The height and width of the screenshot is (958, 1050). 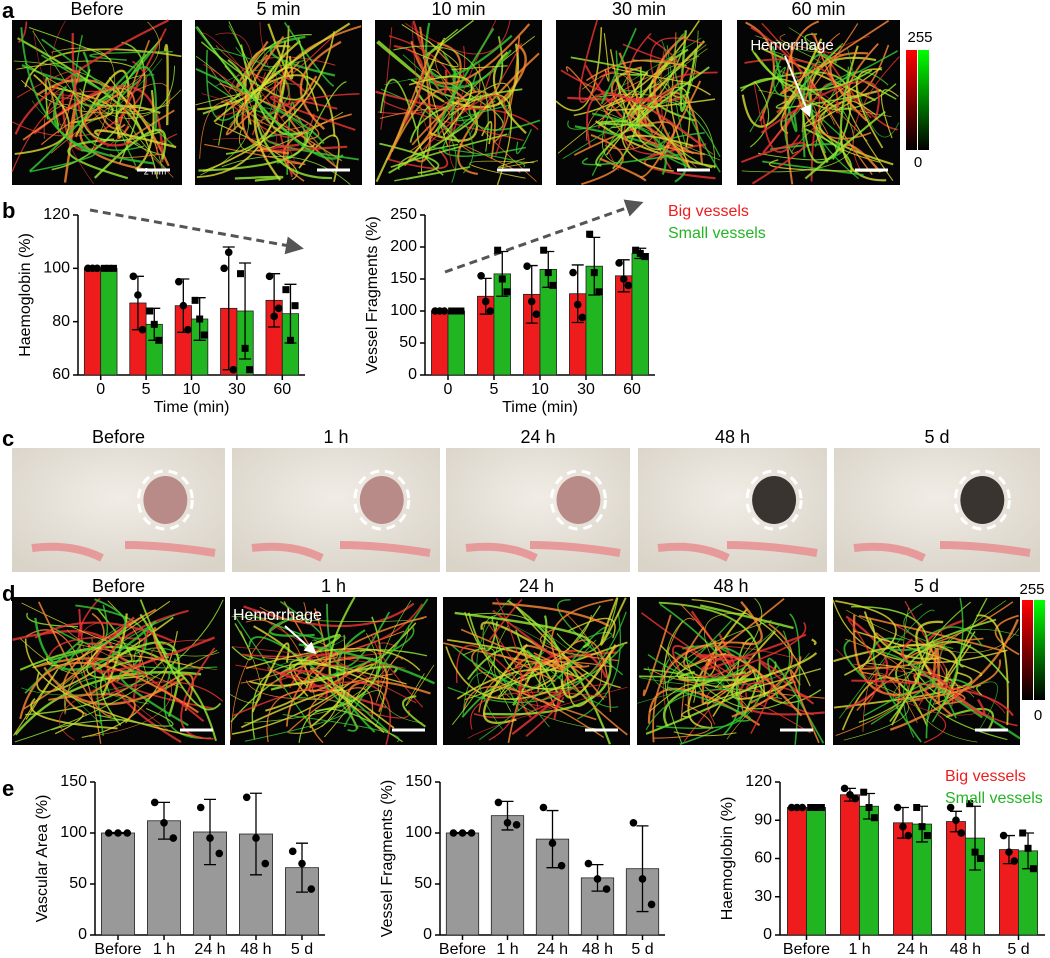 I want to click on y-tick-label: 0, so click(x=427, y=934).